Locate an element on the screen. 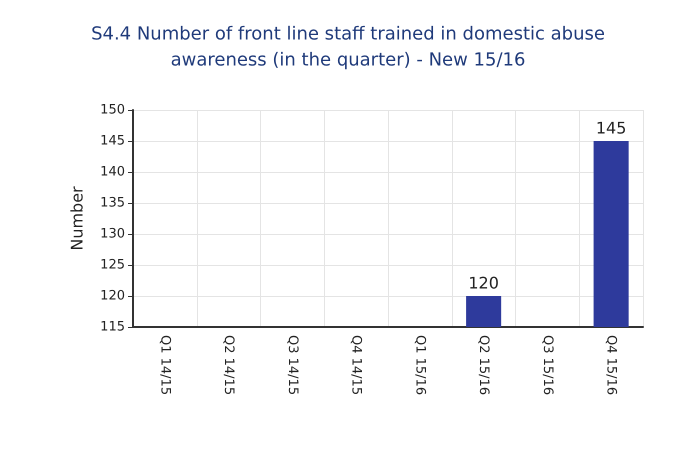 This screenshot has width=696, height=460. x-tick-label: Q2 15/16 is located at coordinates (484, 365).